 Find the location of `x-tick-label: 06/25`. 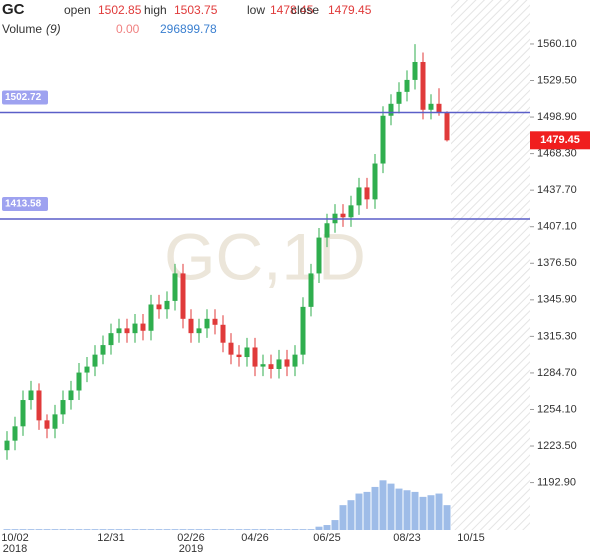

x-tick-label: 06/25 is located at coordinates (327, 538).